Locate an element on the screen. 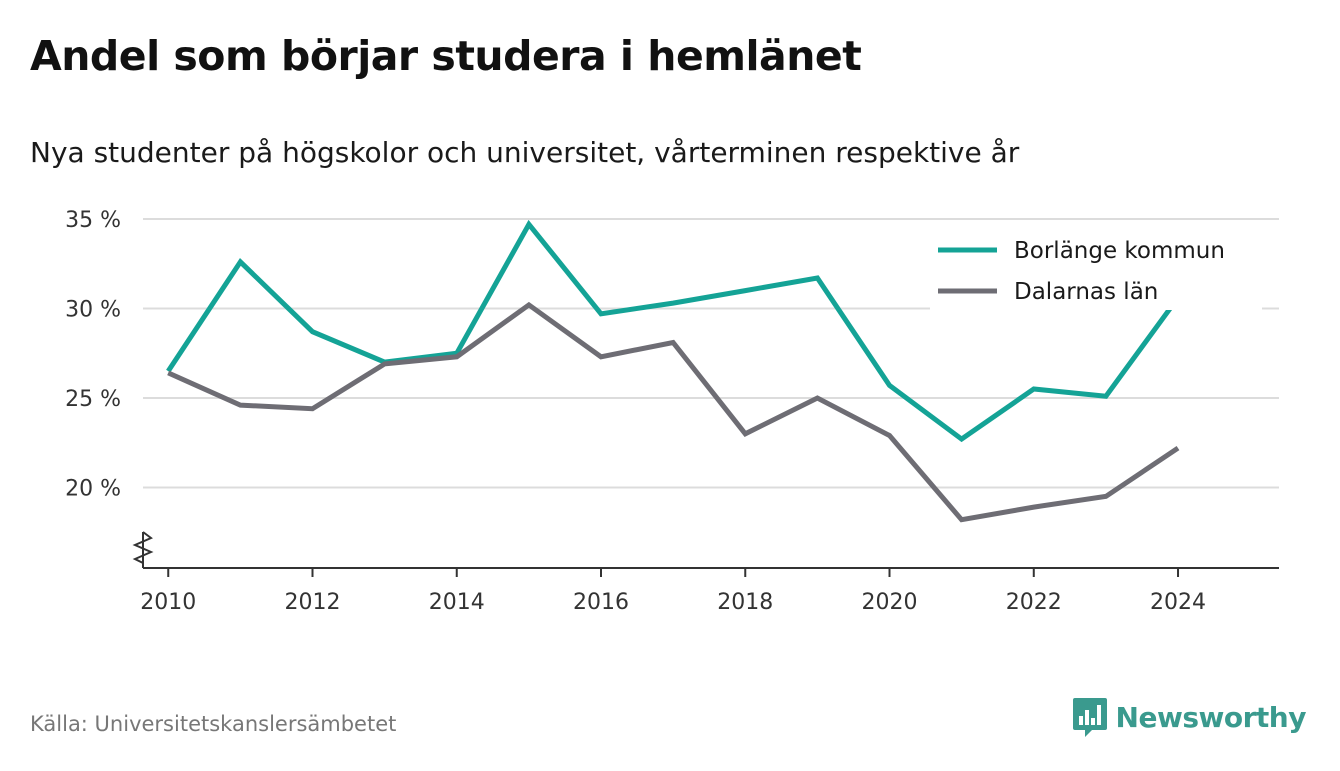 This screenshot has width=1340, height=771. brand-name: Newsworthy is located at coordinates (1211, 717).